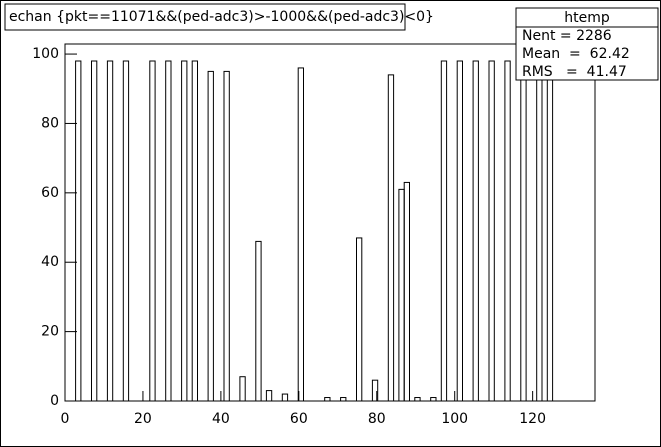 The image size is (661, 447). I want to click on stats-line: Nent = 2286, so click(567, 36).